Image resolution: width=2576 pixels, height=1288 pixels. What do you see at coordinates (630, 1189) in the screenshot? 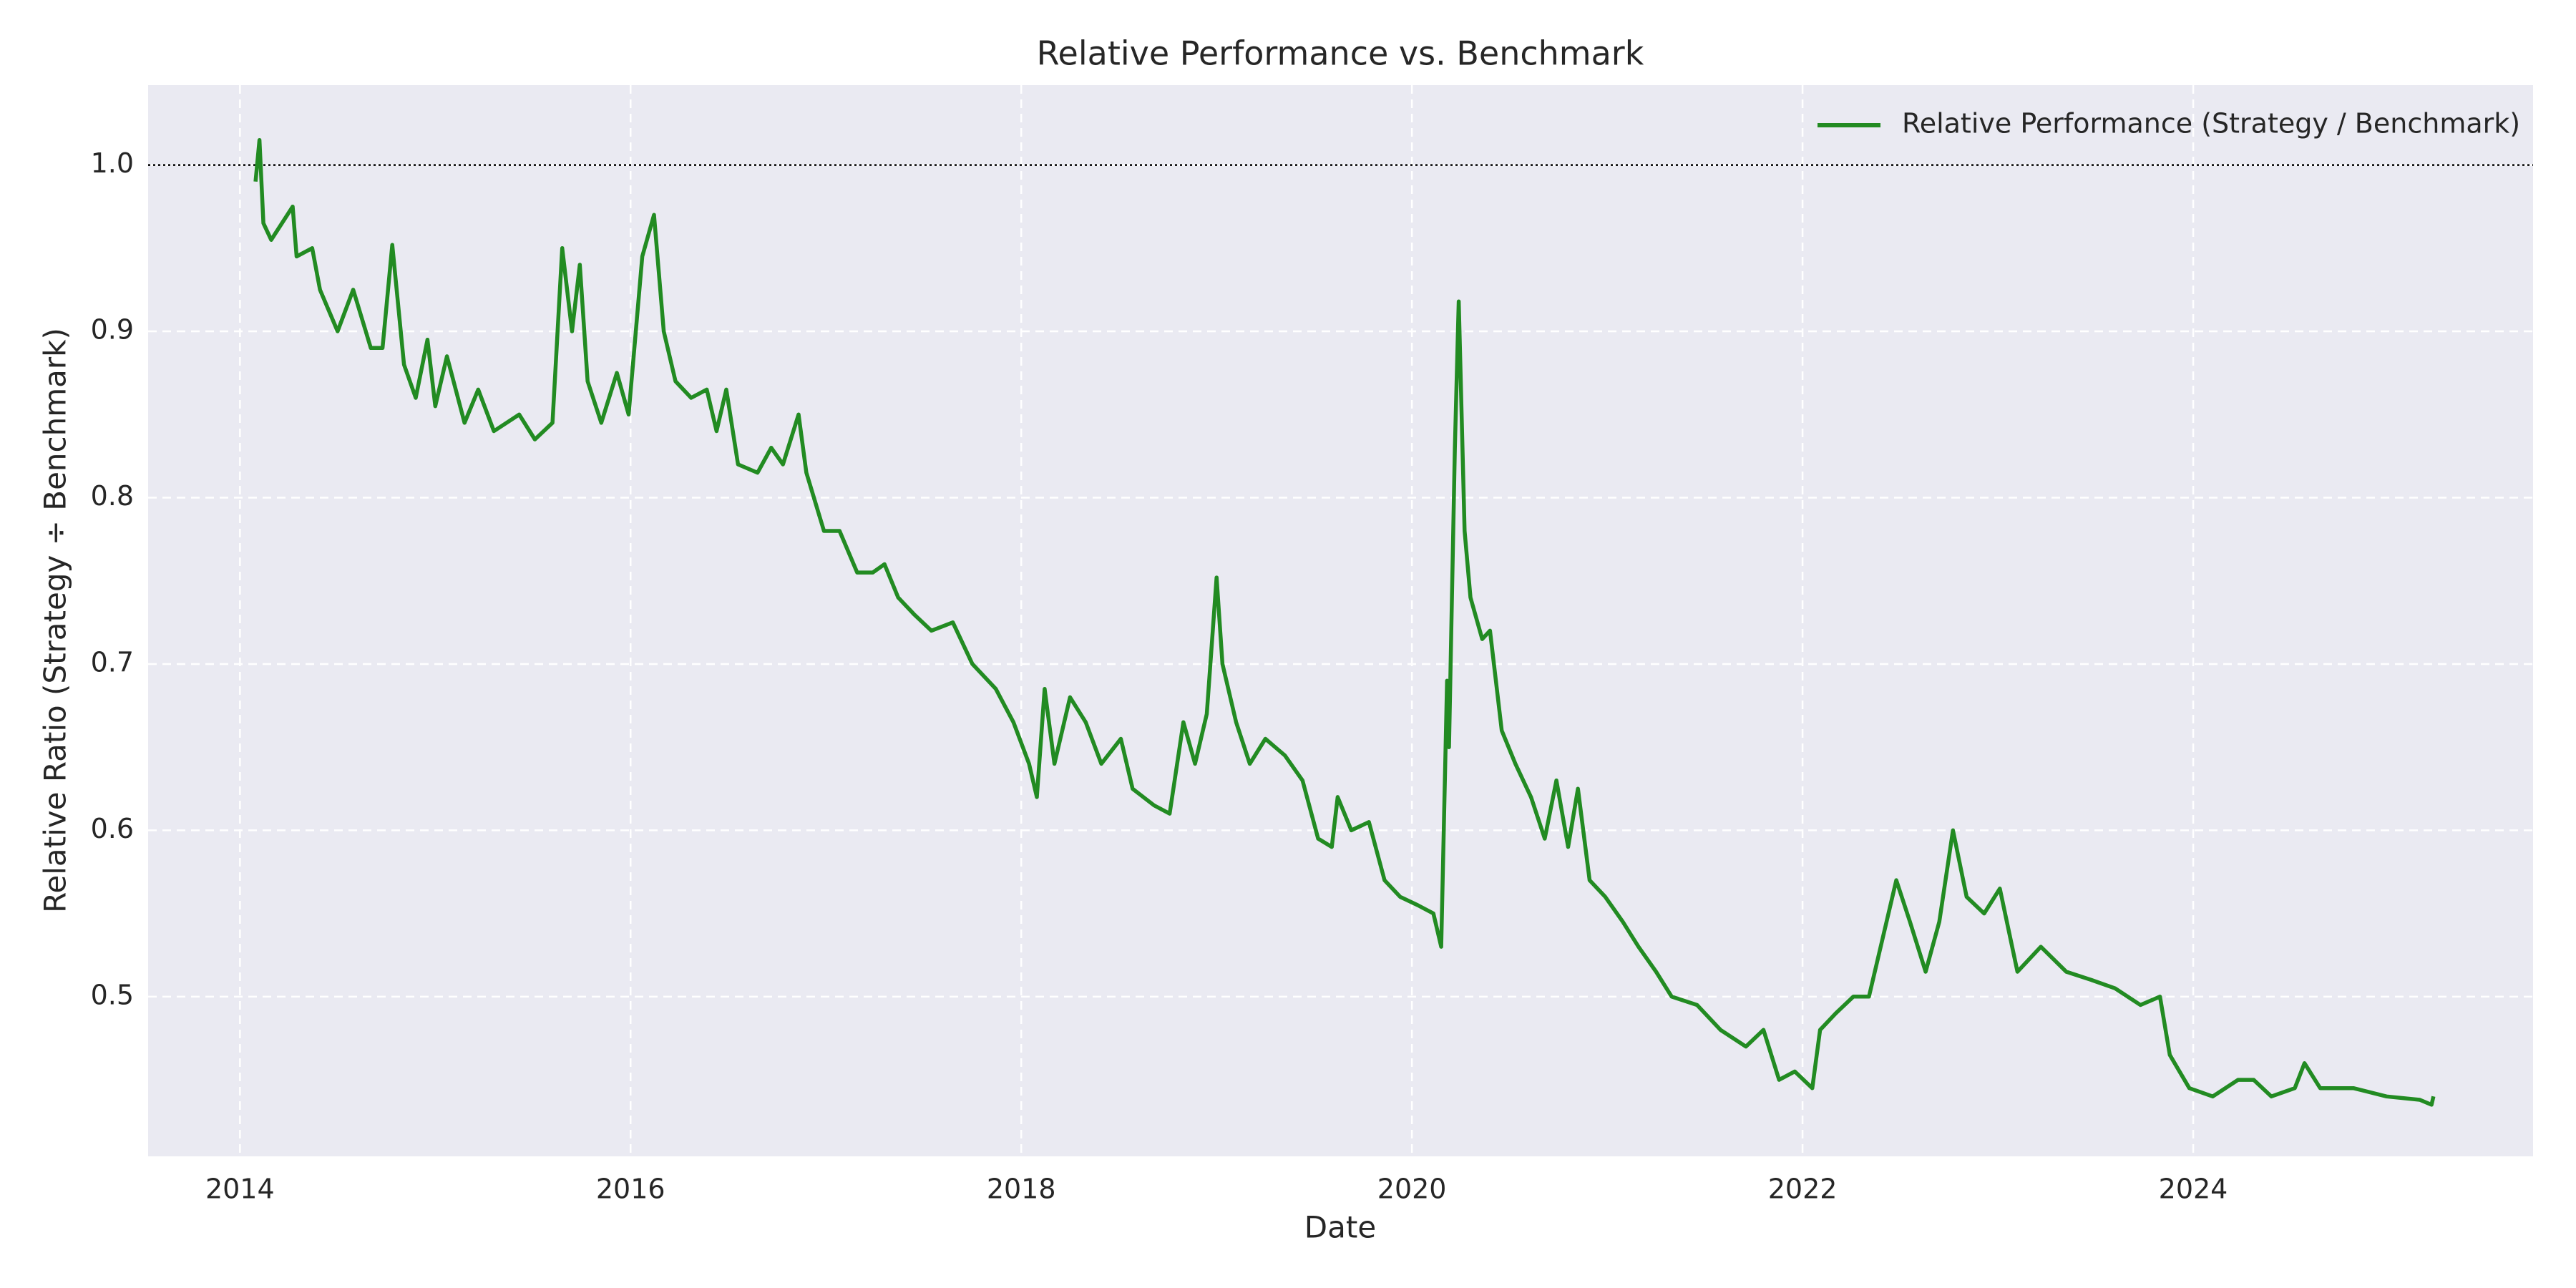
I see `x-tick-label: 2016` at bounding box center [630, 1189].